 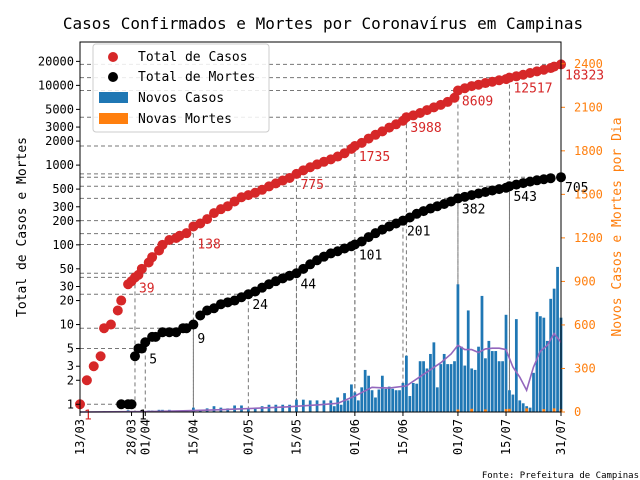 I want to click on y-left-tick-label: 500, so click(x=63, y=189).